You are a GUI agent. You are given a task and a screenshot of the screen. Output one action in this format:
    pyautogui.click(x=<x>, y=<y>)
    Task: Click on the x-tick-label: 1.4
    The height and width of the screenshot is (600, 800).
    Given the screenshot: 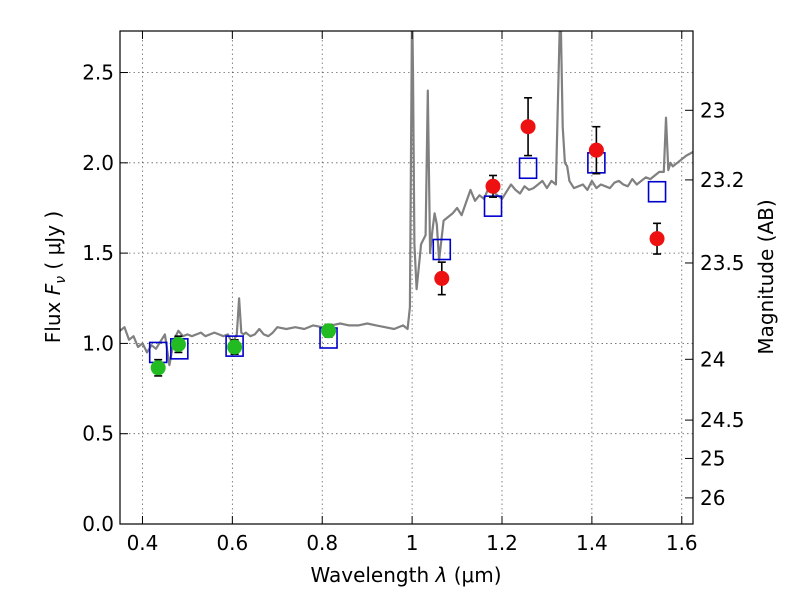 What is the action you would take?
    pyautogui.click(x=592, y=543)
    